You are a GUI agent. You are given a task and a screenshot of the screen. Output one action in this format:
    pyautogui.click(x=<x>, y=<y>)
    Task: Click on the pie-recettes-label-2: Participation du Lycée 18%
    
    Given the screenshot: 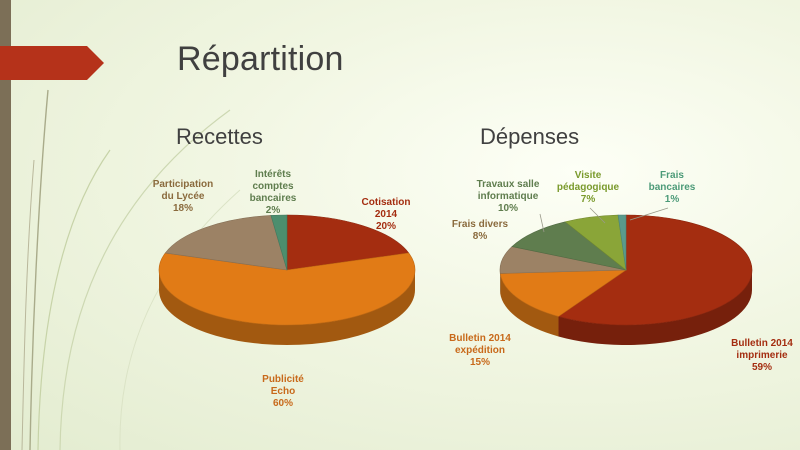 What is the action you would take?
    pyautogui.click(x=183, y=196)
    